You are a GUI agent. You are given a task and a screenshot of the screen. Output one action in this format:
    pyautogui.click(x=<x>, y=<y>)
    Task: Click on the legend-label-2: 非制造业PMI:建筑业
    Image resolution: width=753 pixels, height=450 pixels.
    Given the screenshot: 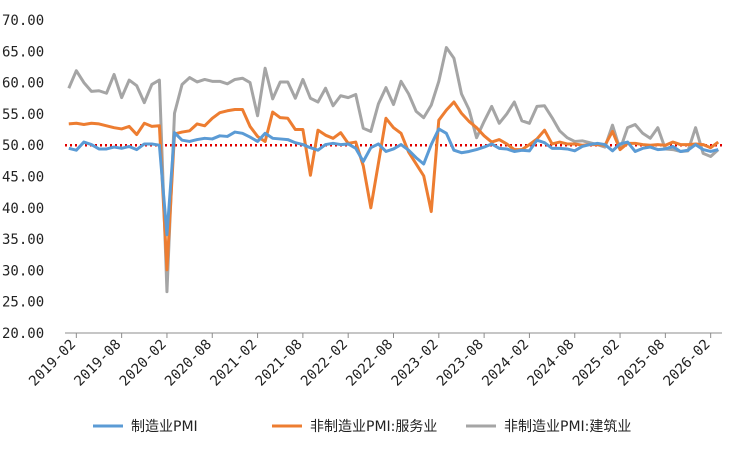 What is the action you would take?
    pyautogui.click(x=567, y=427)
    